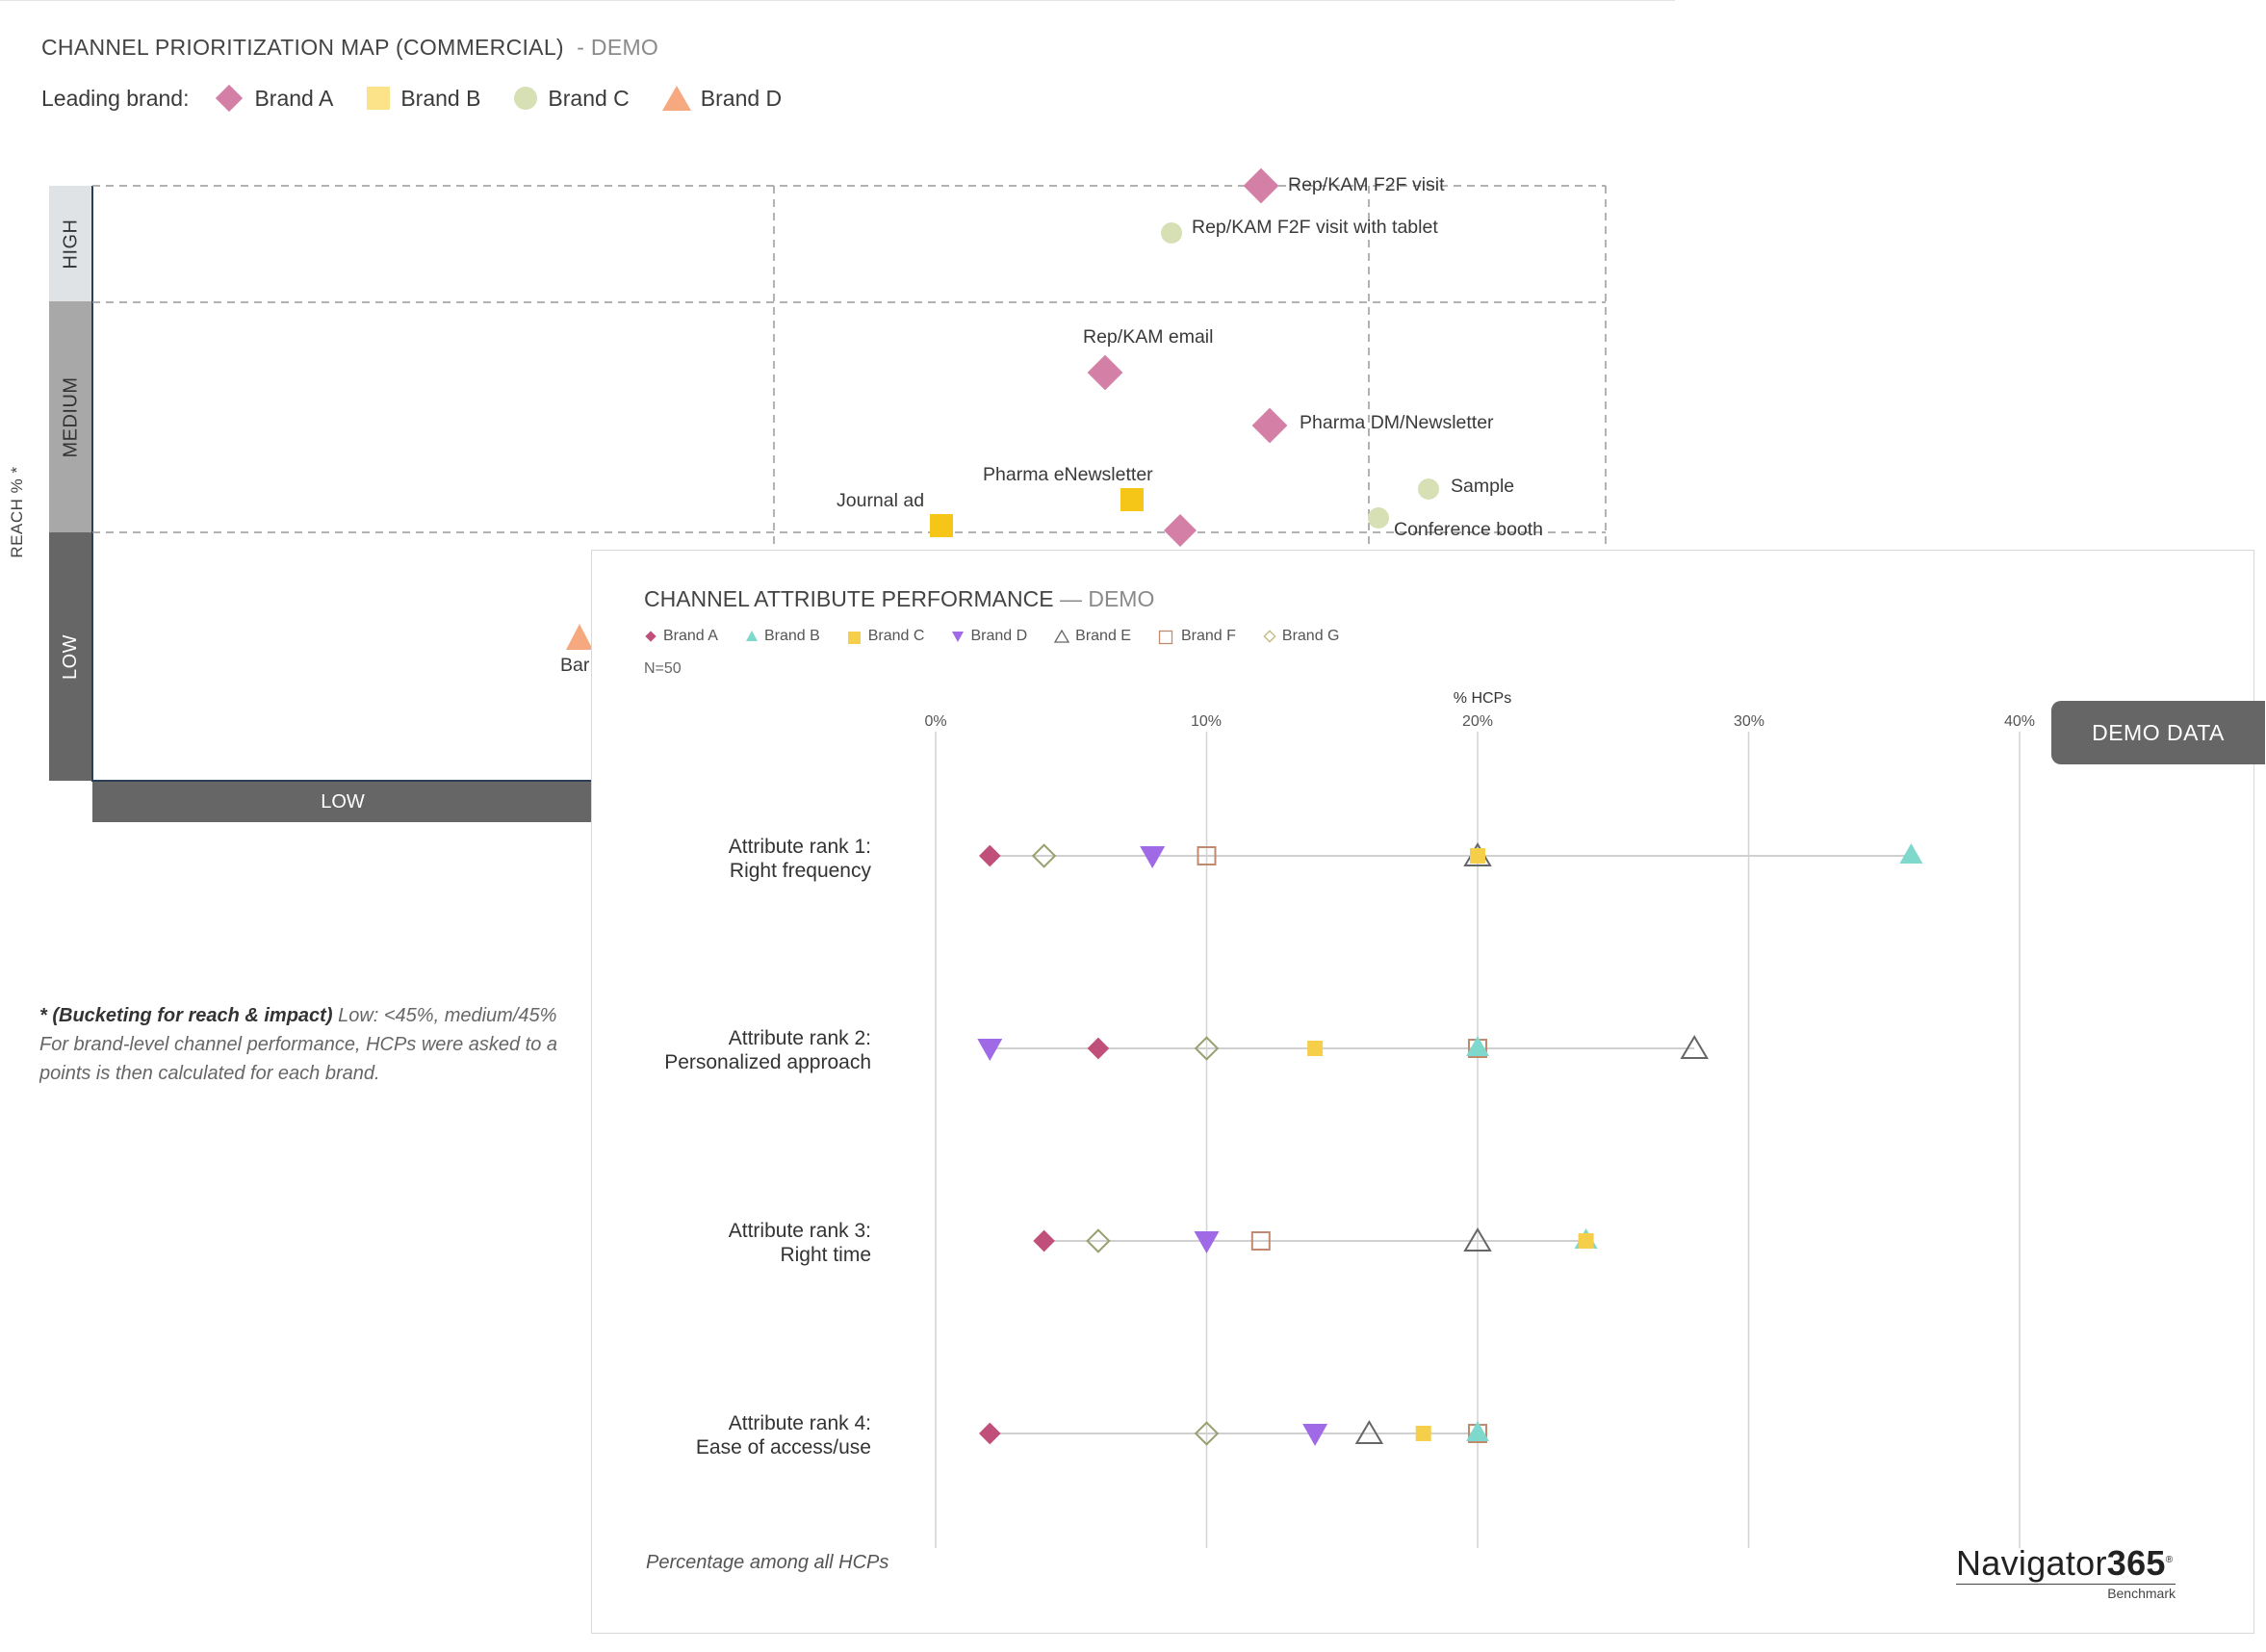 This screenshot has height=1652, width=2266. Describe the element at coordinates (526, 98) in the screenshot. I see `circle-icon` at that location.